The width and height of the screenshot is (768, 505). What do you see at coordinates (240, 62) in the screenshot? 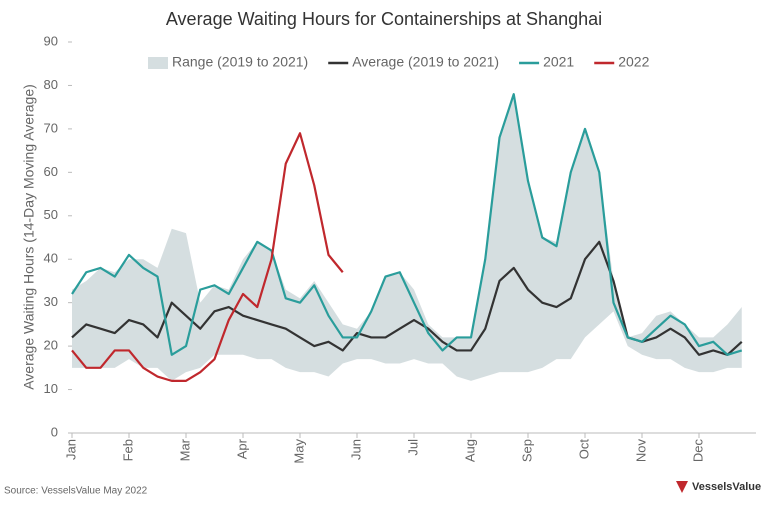
I see `legend-label: Range (2019 to 2021)` at bounding box center [240, 62].